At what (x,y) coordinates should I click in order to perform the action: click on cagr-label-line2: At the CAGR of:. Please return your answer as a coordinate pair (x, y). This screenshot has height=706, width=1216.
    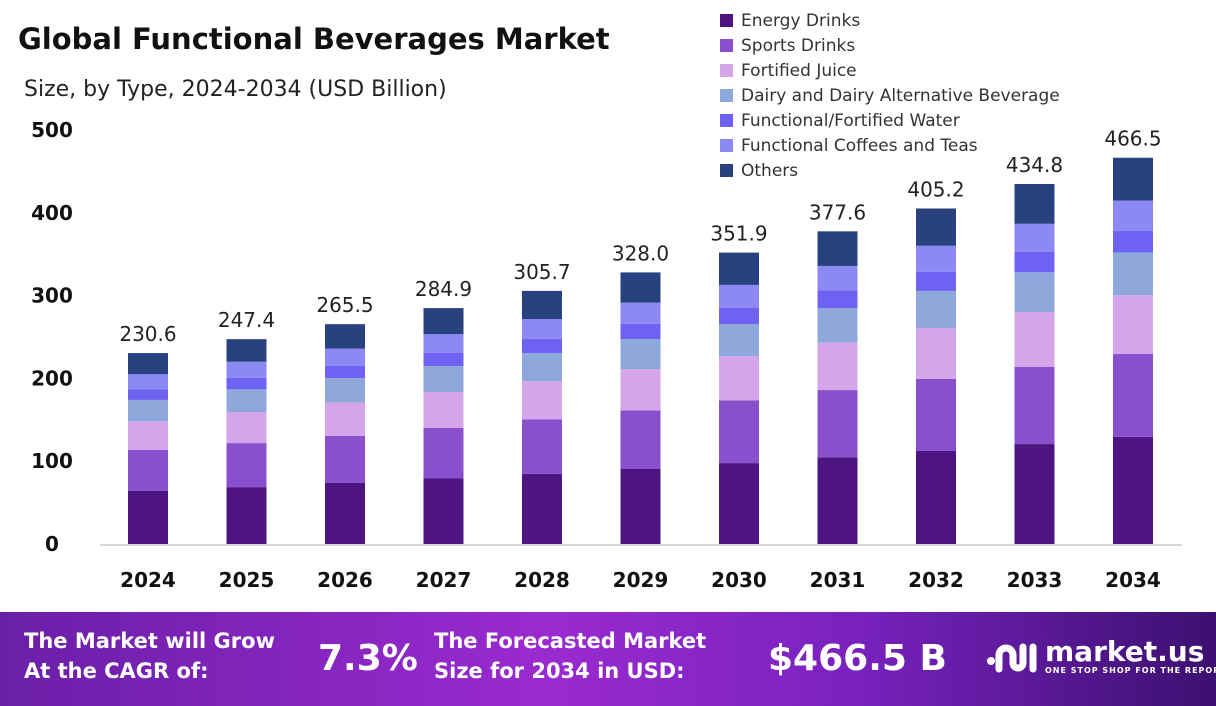
    Looking at the image, I should click on (116, 671).